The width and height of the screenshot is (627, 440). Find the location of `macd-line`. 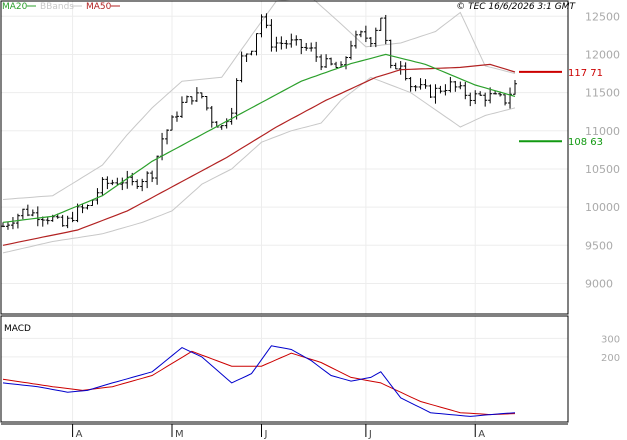

macd-line is located at coordinates (259, 381).